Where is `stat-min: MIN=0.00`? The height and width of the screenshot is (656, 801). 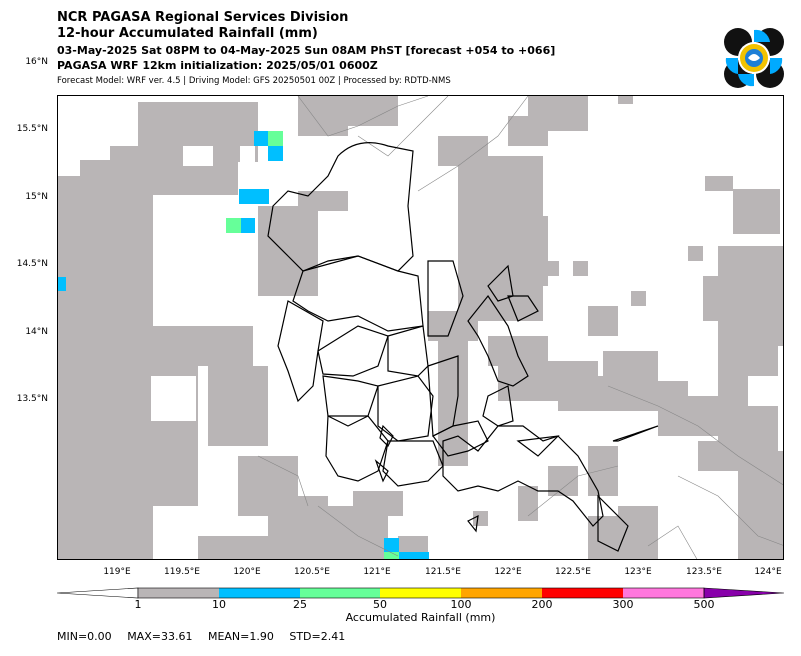
stat-min: MIN=0.00 is located at coordinates (84, 636).